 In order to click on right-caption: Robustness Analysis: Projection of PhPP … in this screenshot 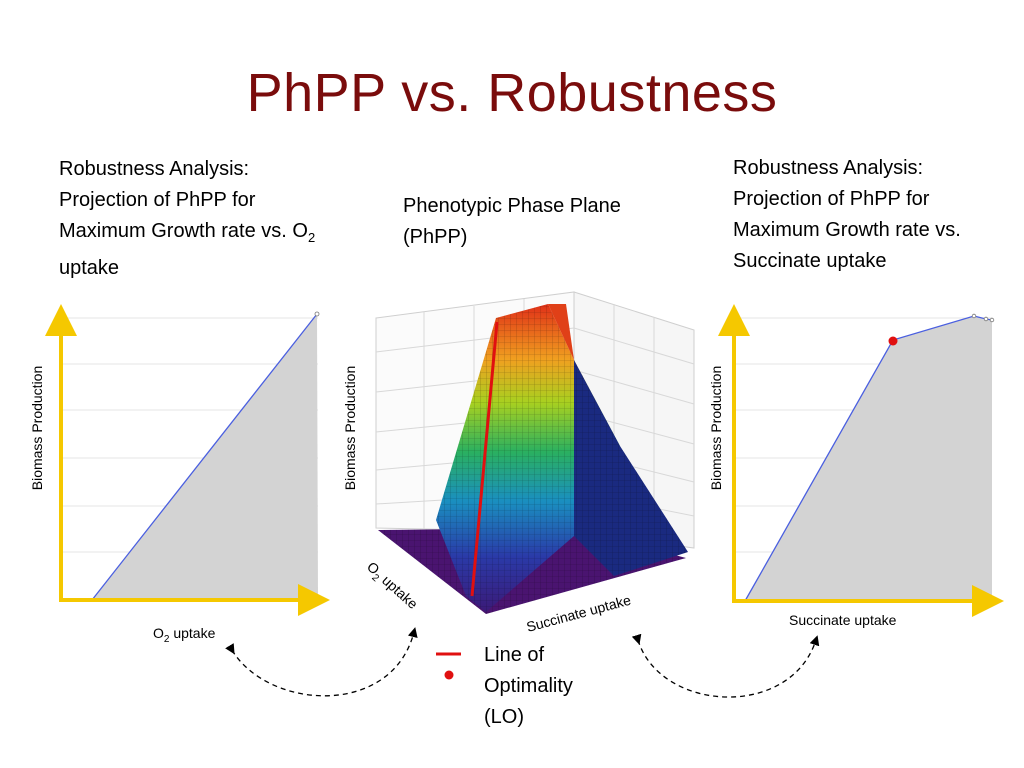, I will do `click(847, 215)`.